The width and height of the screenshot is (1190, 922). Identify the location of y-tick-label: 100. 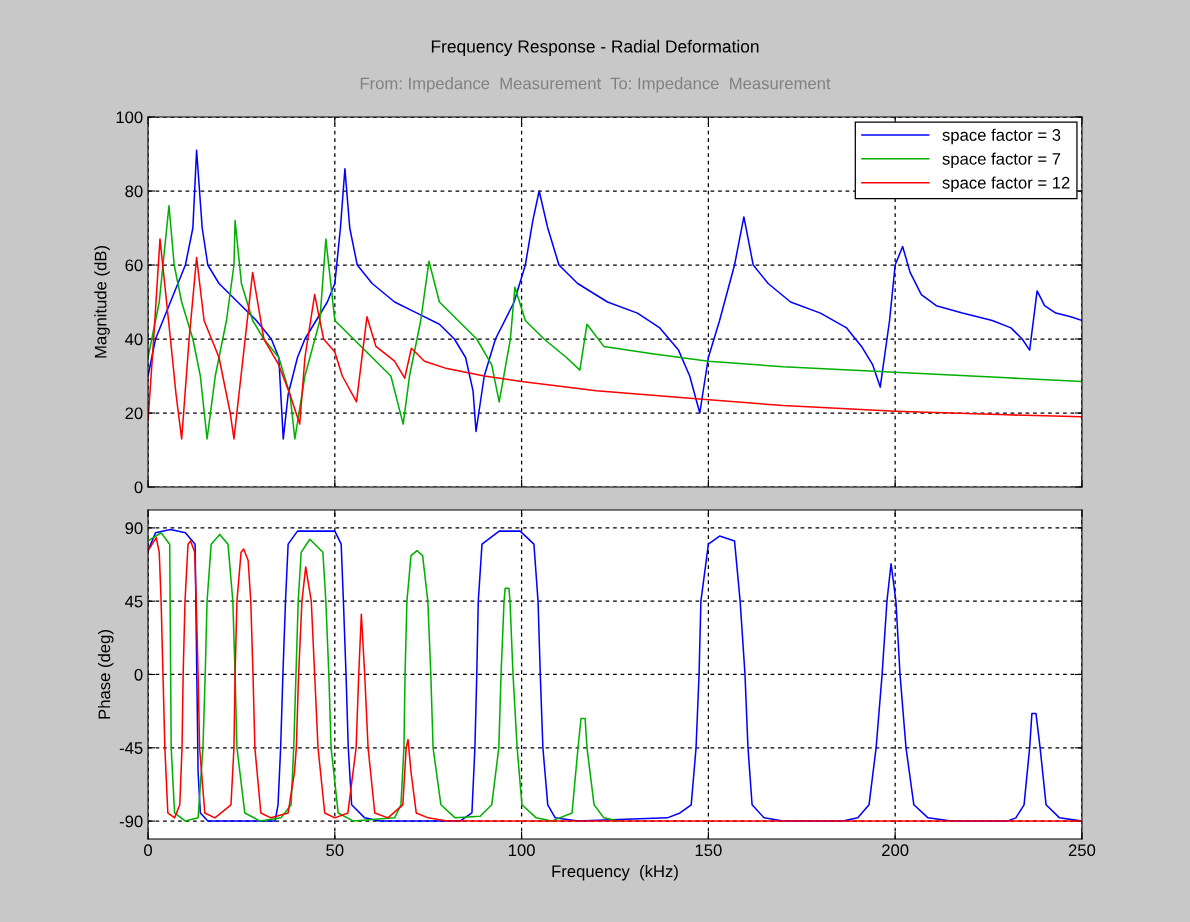
(129, 117).